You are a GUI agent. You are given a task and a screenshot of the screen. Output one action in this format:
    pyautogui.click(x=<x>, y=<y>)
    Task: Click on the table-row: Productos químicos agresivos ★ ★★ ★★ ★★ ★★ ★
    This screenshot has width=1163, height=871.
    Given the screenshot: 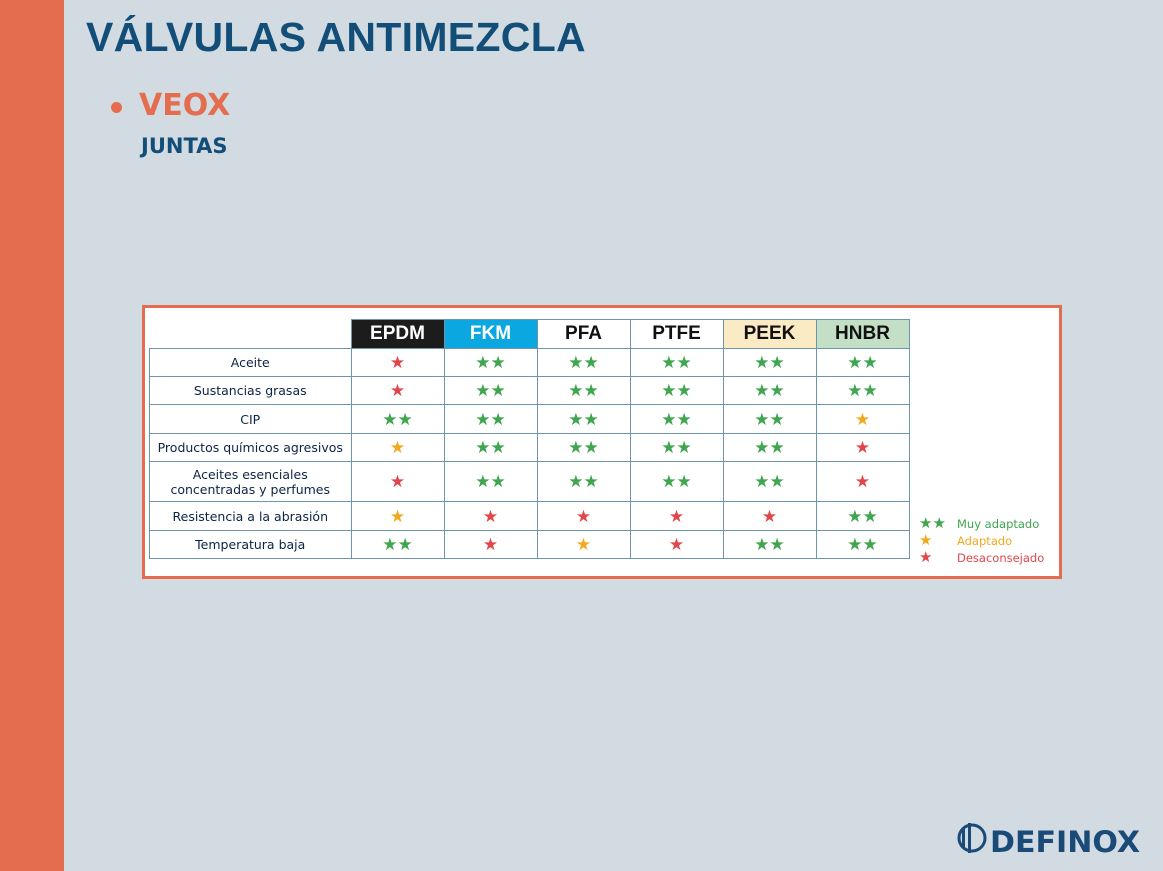 What is the action you would take?
    pyautogui.click(x=529, y=447)
    